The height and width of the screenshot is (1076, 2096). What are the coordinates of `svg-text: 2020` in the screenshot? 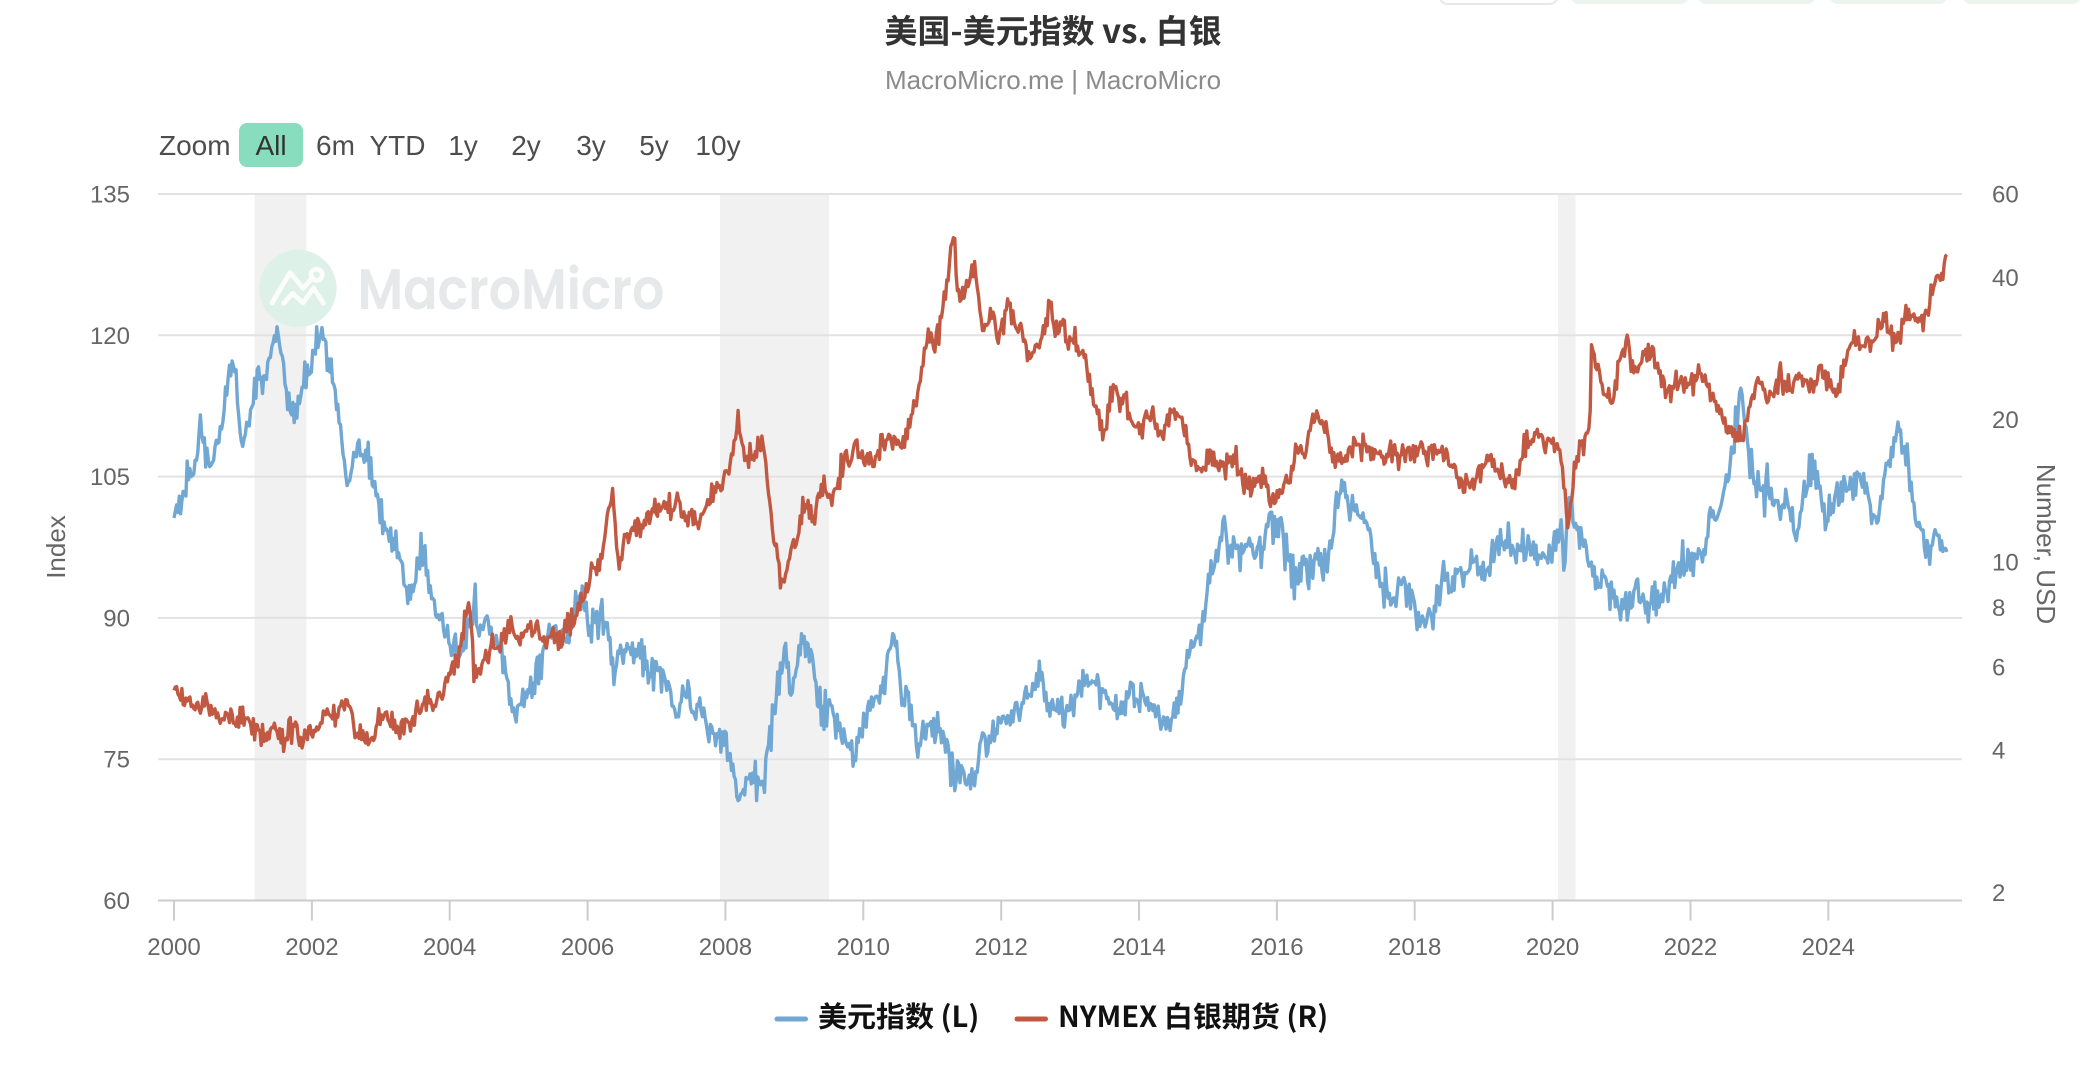 It's located at (1552, 947).